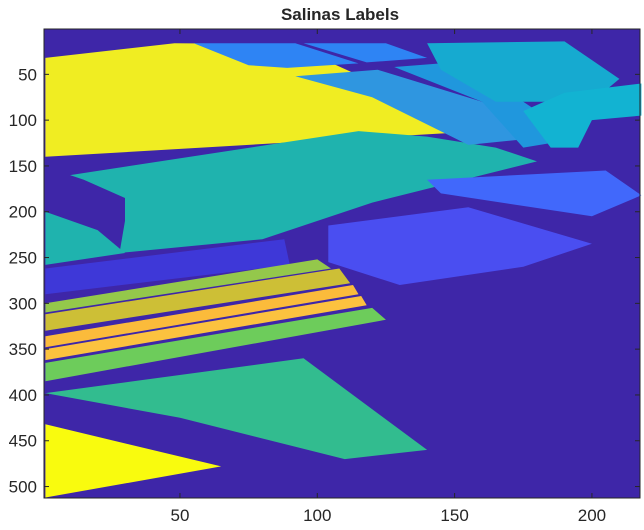  What do you see at coordinates (23, 395) in the screenshot?
I see `y-tick-label: 400` at bounding box center [23, 395].